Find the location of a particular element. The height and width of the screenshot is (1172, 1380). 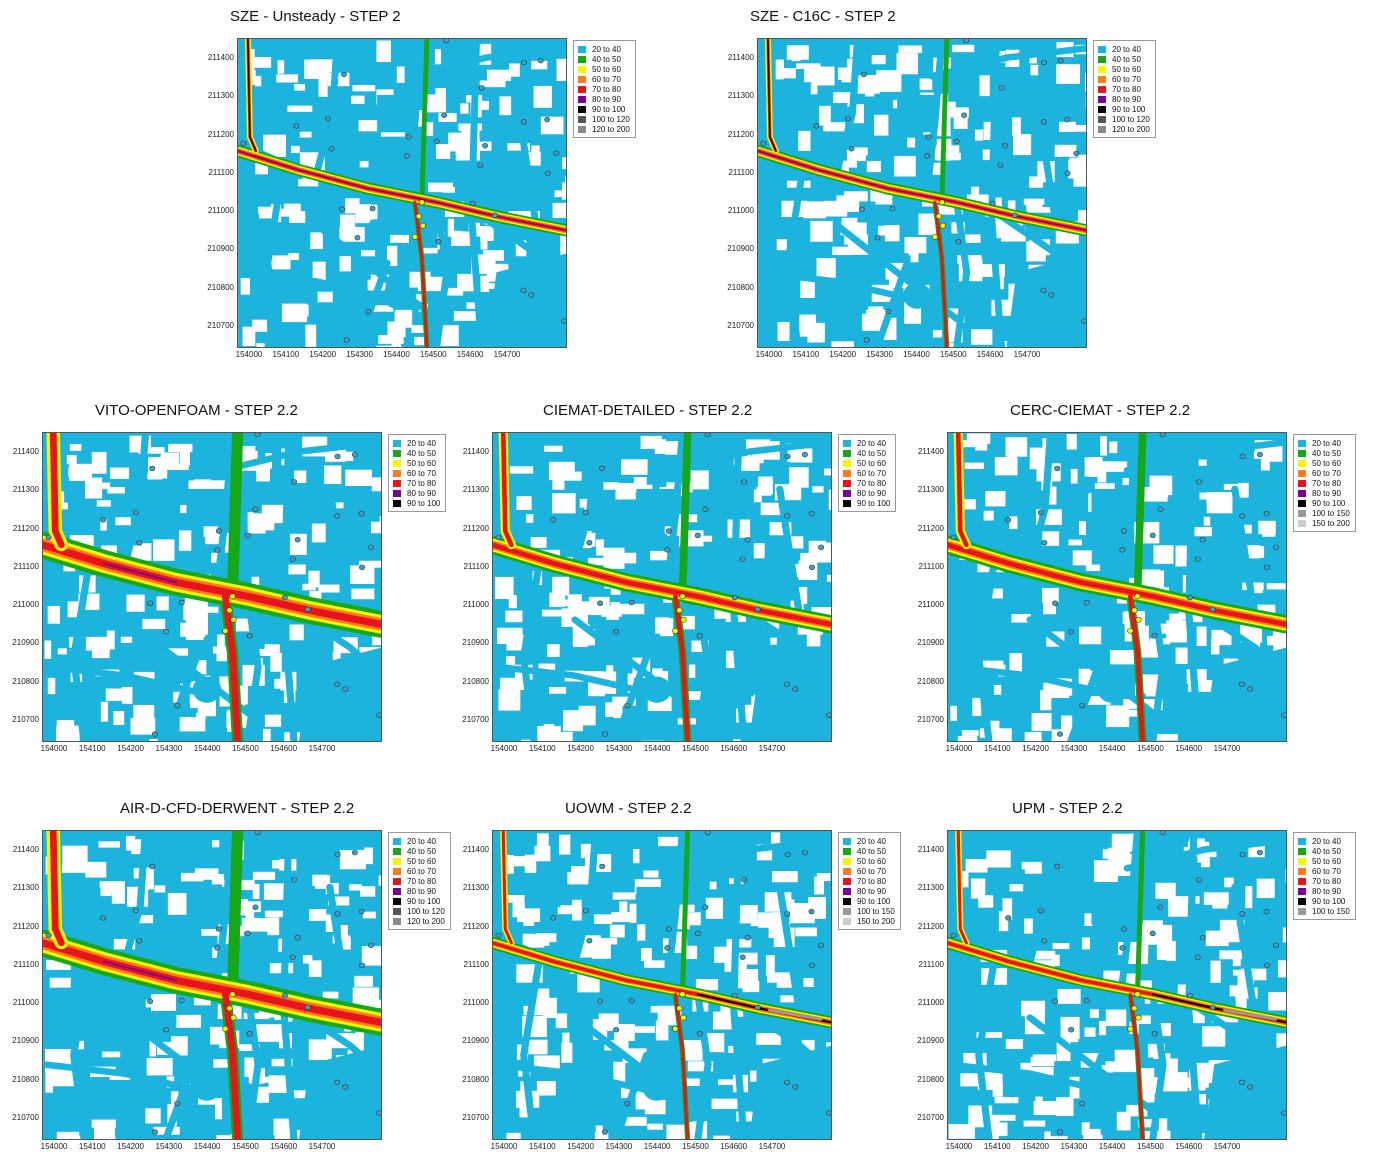

panel-title: SZE - C16C - STEP 2 is located at coordinates (823, 16).